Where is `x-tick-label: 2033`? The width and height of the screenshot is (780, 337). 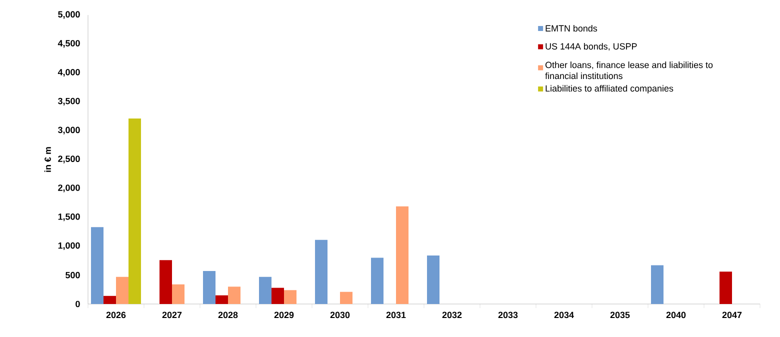
x-tick-label: 2033 is located at coordinates (508, 315).